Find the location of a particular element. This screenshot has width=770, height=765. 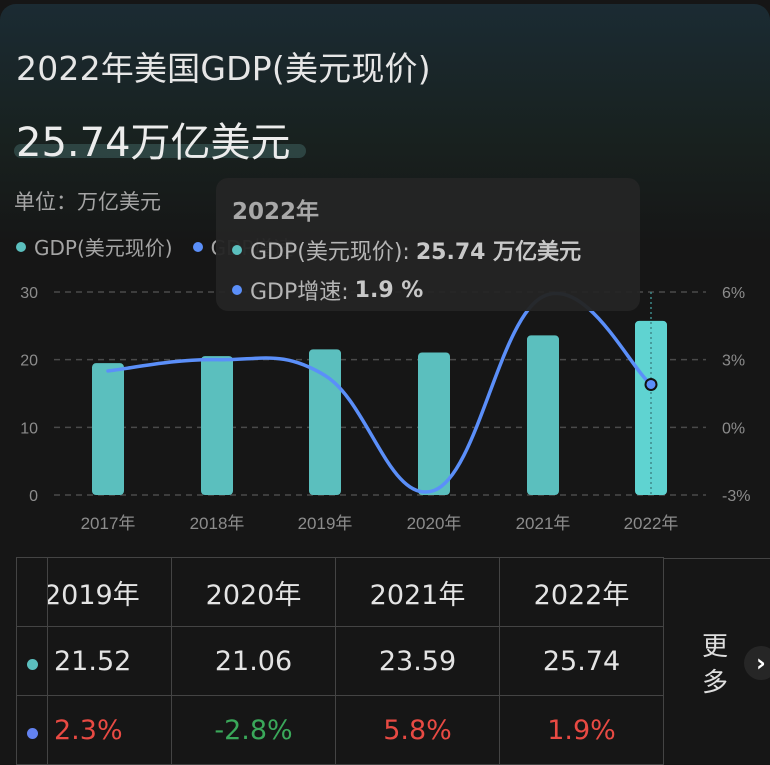

tooltip-label: GDP(美元现价): is located at coordinates (330, 252).